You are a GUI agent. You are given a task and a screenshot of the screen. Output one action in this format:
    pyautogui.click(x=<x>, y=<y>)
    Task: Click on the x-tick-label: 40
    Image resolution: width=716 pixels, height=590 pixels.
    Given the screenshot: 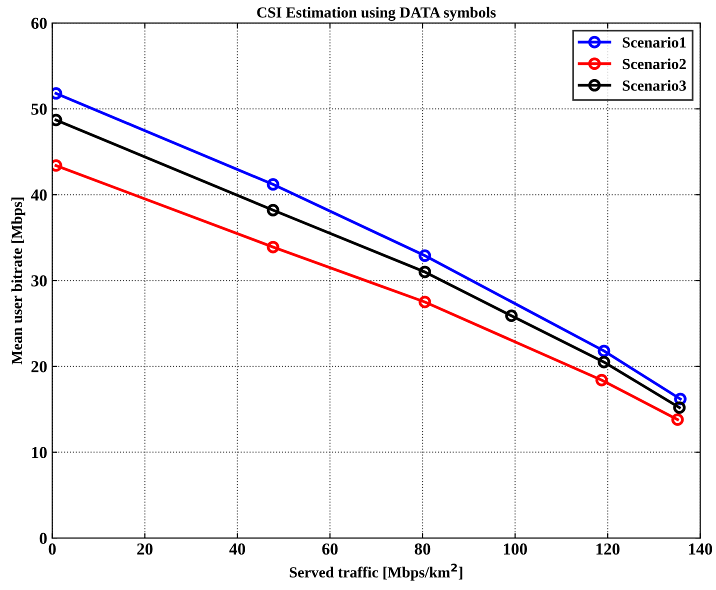 What is the action you would take?
    pyautogui.click(x=237, y=549)
    